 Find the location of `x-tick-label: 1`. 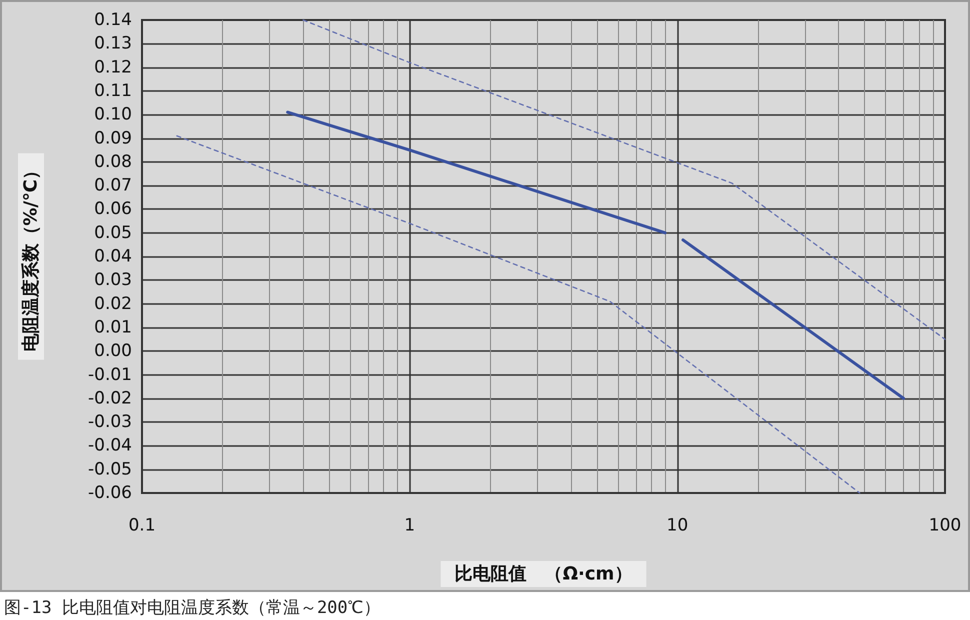

x-tick-label: 1 is located at coordinates (410, 526).